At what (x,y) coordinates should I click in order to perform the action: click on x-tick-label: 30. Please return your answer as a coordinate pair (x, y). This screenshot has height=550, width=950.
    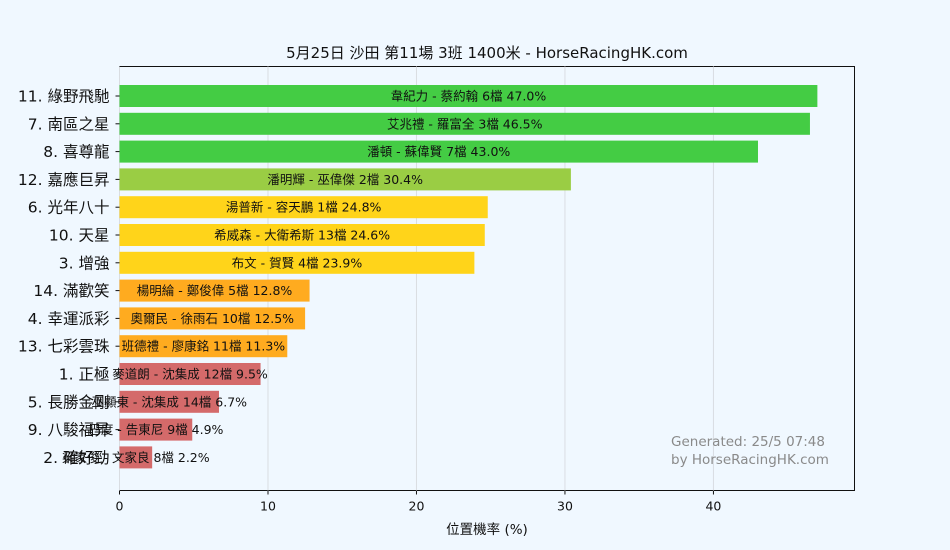
    Looking at the image, I should click on (565, 506).